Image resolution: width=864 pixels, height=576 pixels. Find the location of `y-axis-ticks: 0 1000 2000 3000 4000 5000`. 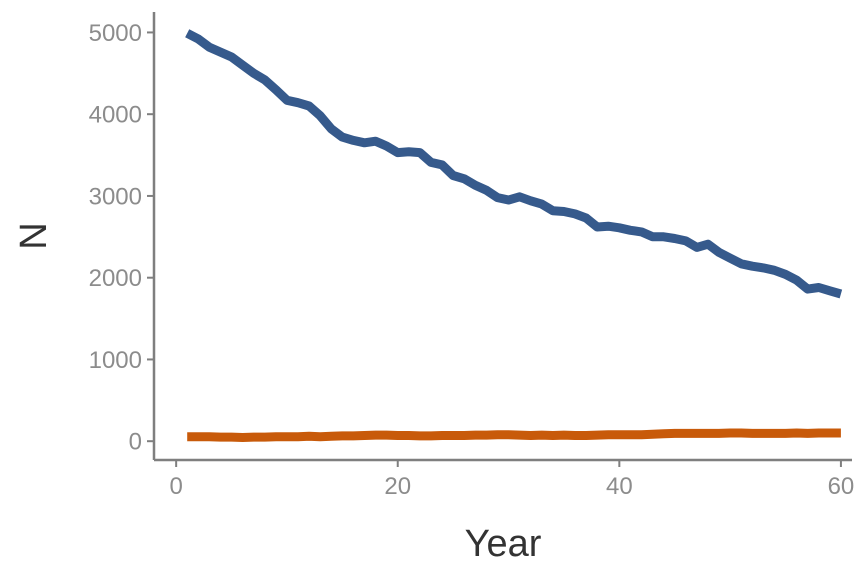

y-axis-ticks: 0 1000 2000 3000 4000 5000 is located at coordinates (121, 238).